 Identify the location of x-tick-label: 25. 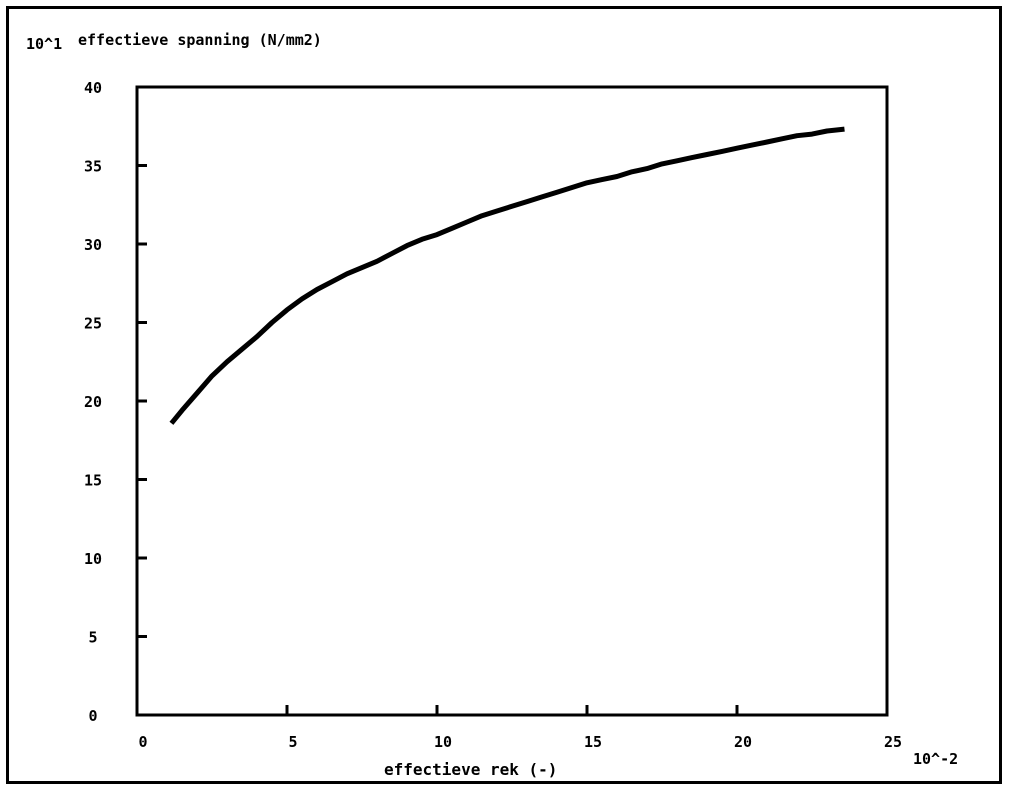
(893, 742).